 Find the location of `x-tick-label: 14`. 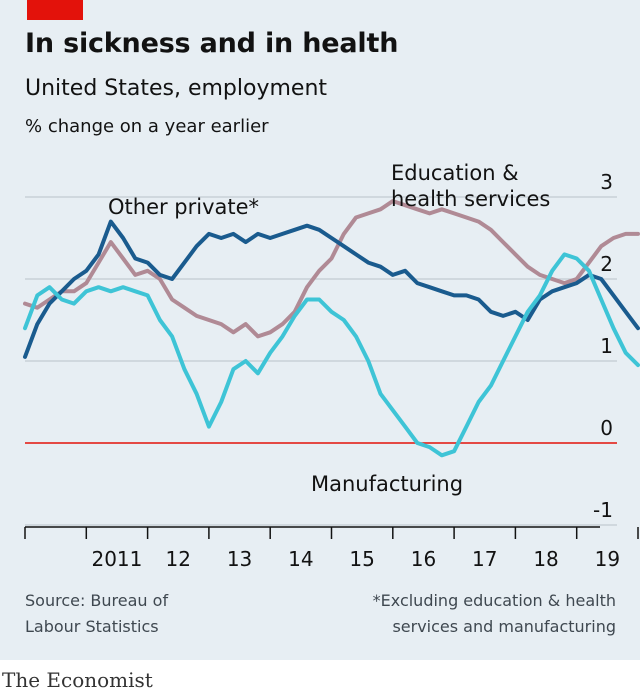

x-tick-label: 14 is located at coordinates (300, 558).